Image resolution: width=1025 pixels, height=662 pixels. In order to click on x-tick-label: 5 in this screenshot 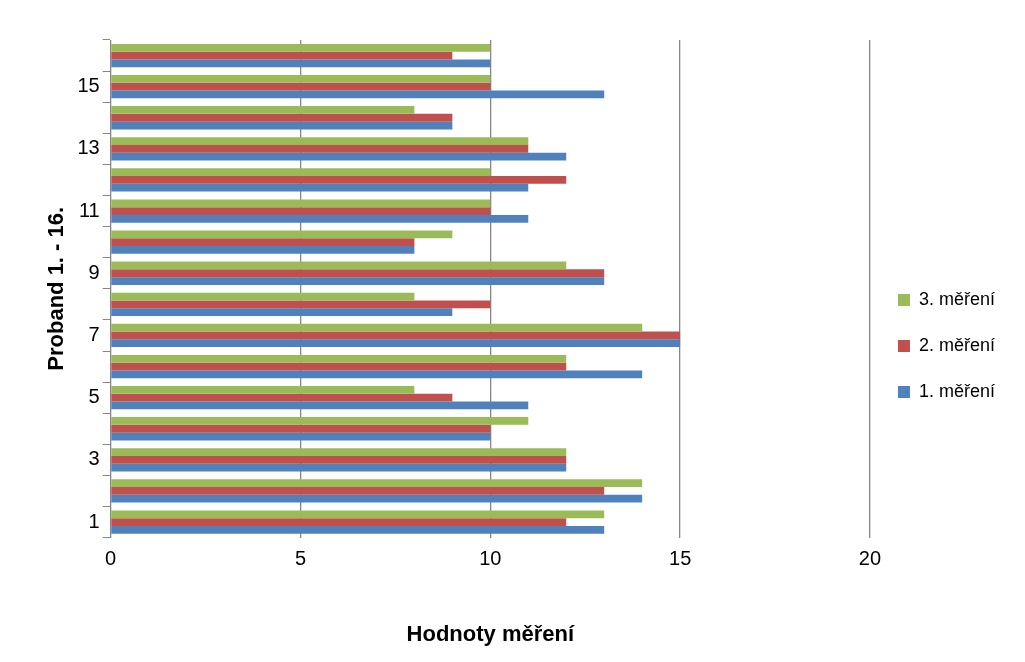, I will do `click(300, 558)`.